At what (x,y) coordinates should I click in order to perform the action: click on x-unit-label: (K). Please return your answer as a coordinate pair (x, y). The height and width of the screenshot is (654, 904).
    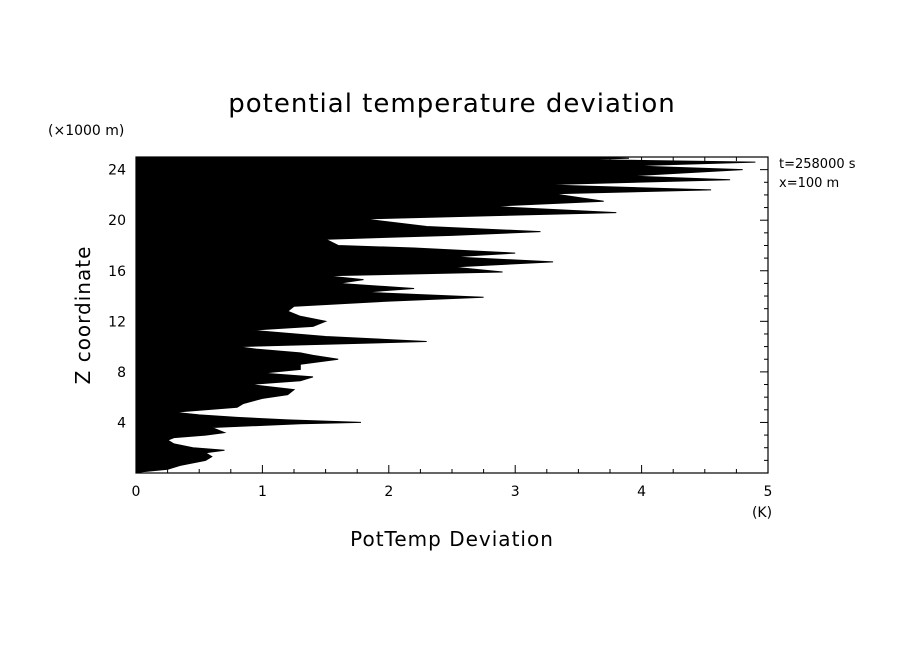
    Looking at the image, I should click on (762, 513).